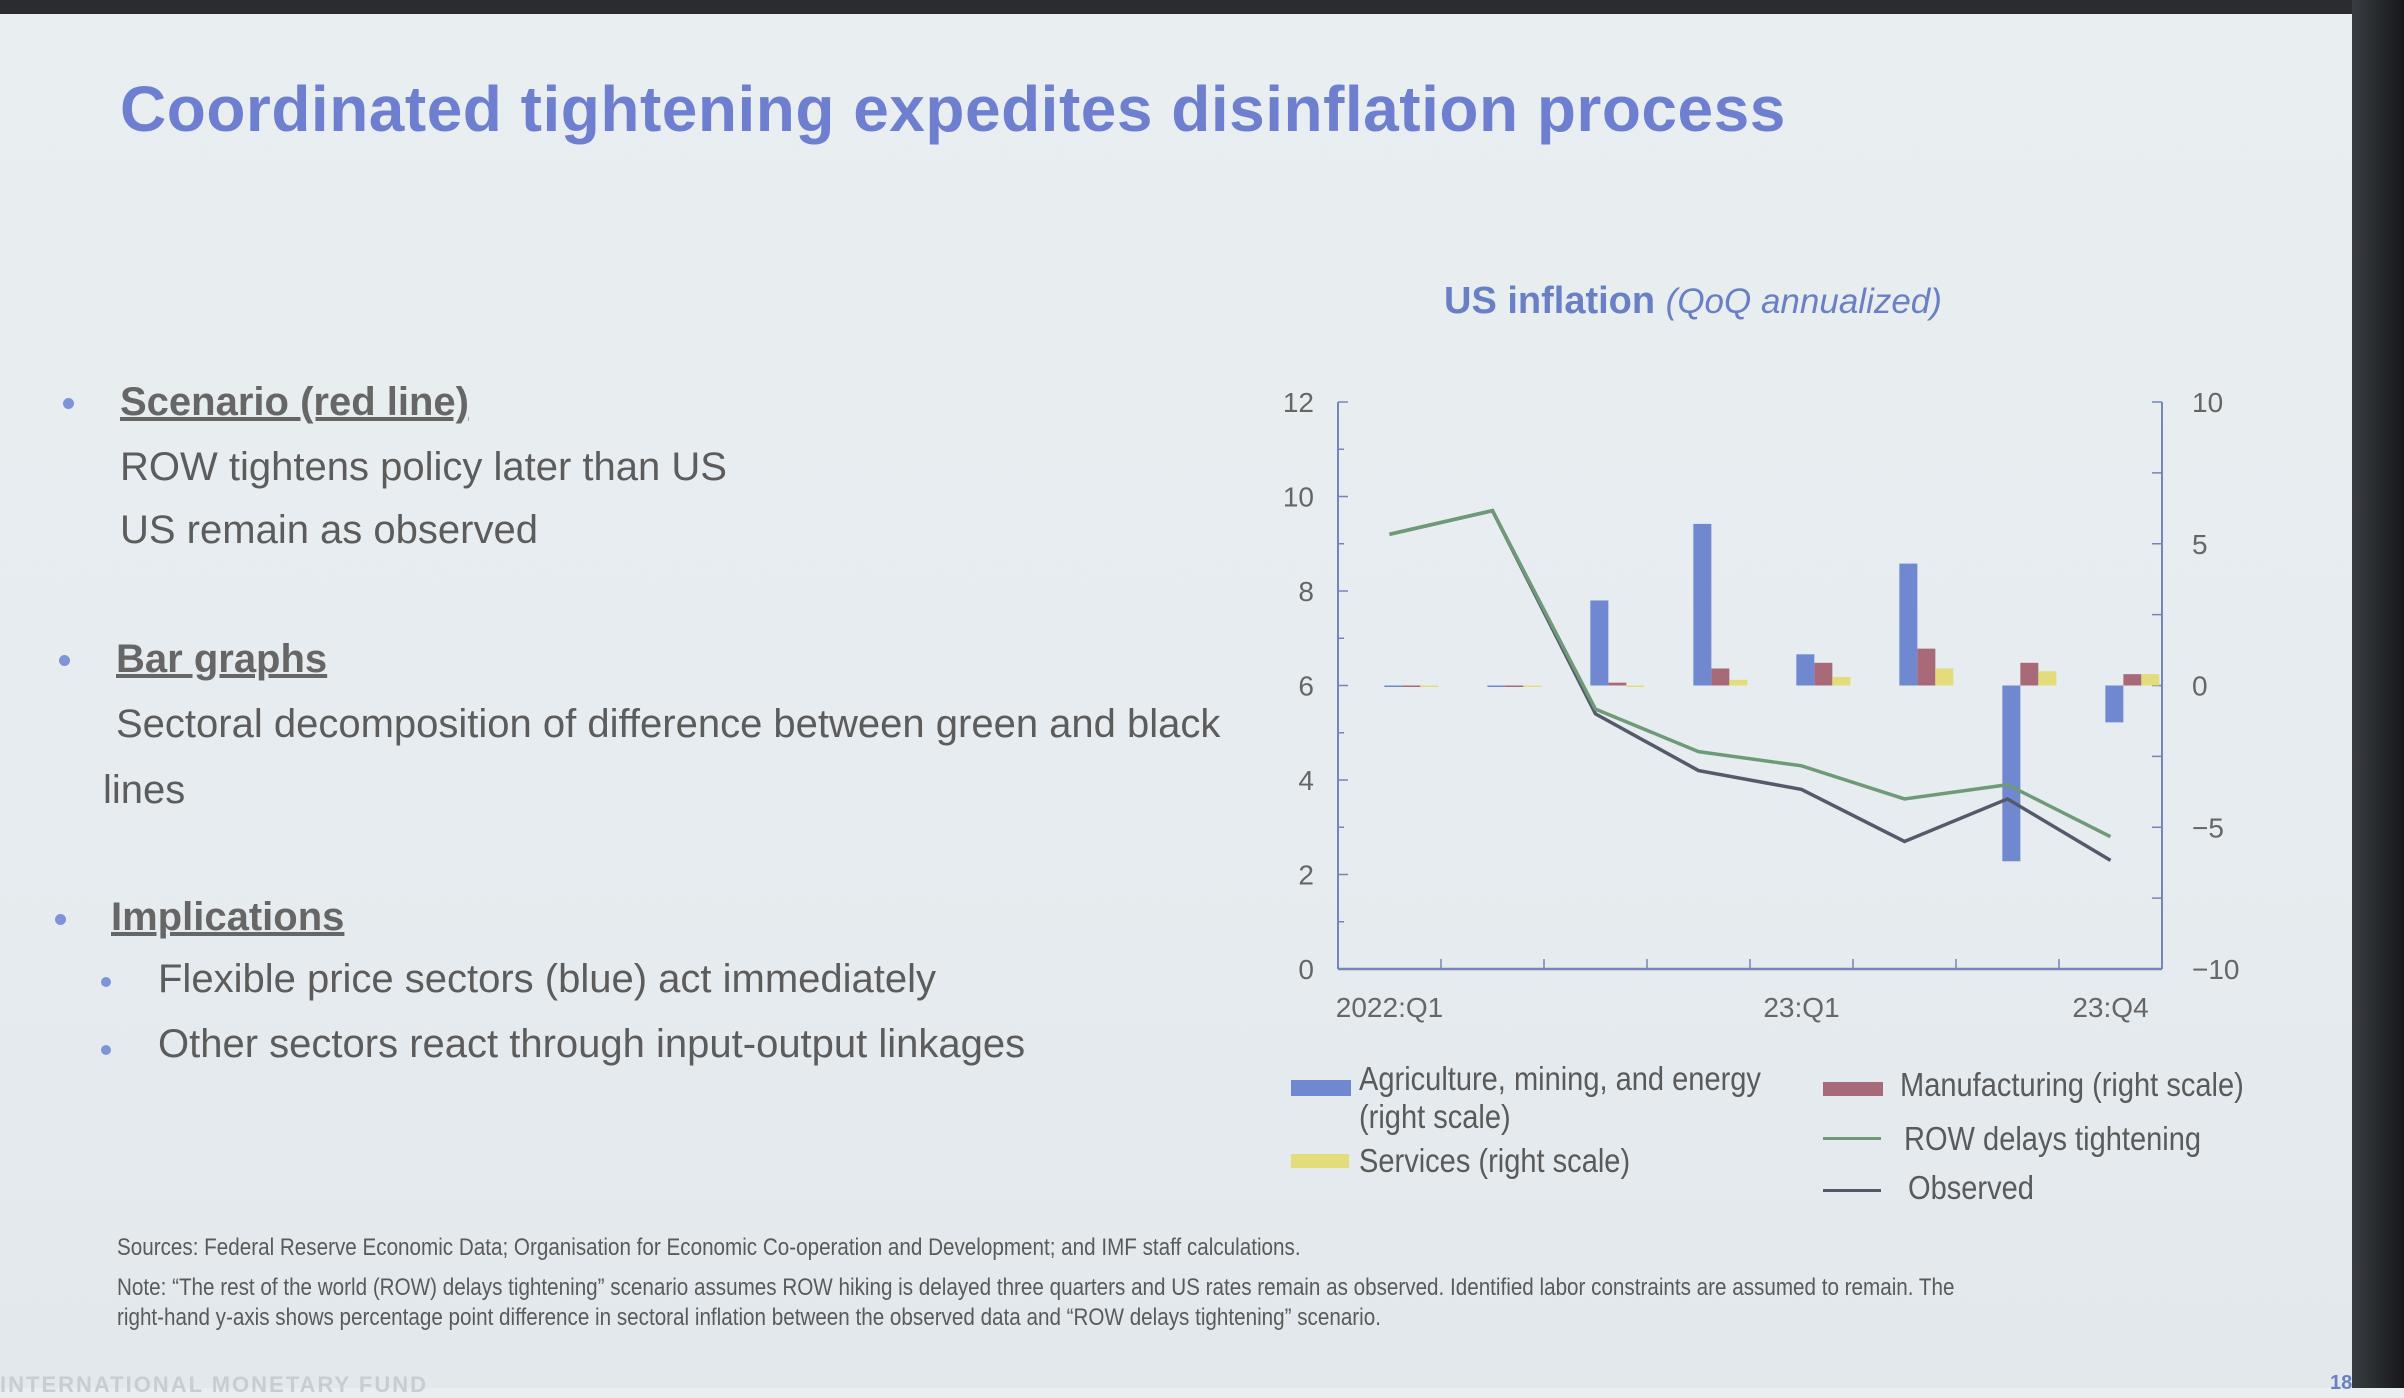  I want to click on x-tick-label: 23:Q1, so click(1801, 1007).